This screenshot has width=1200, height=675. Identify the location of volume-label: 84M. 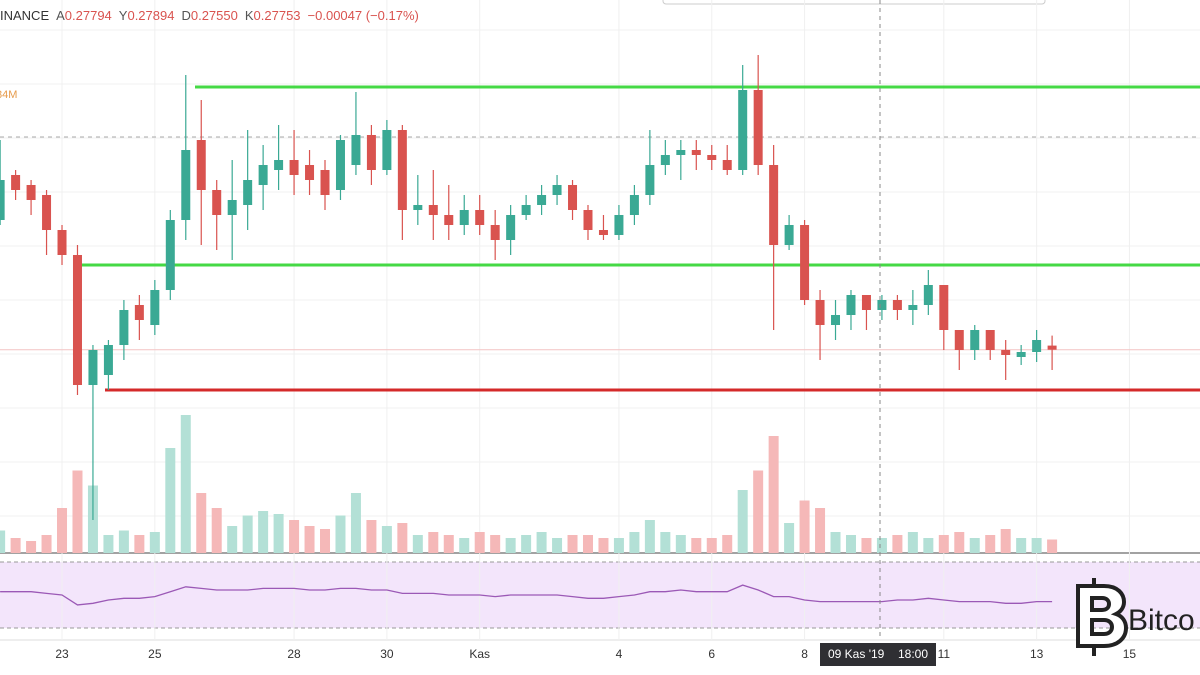
(8, 95).